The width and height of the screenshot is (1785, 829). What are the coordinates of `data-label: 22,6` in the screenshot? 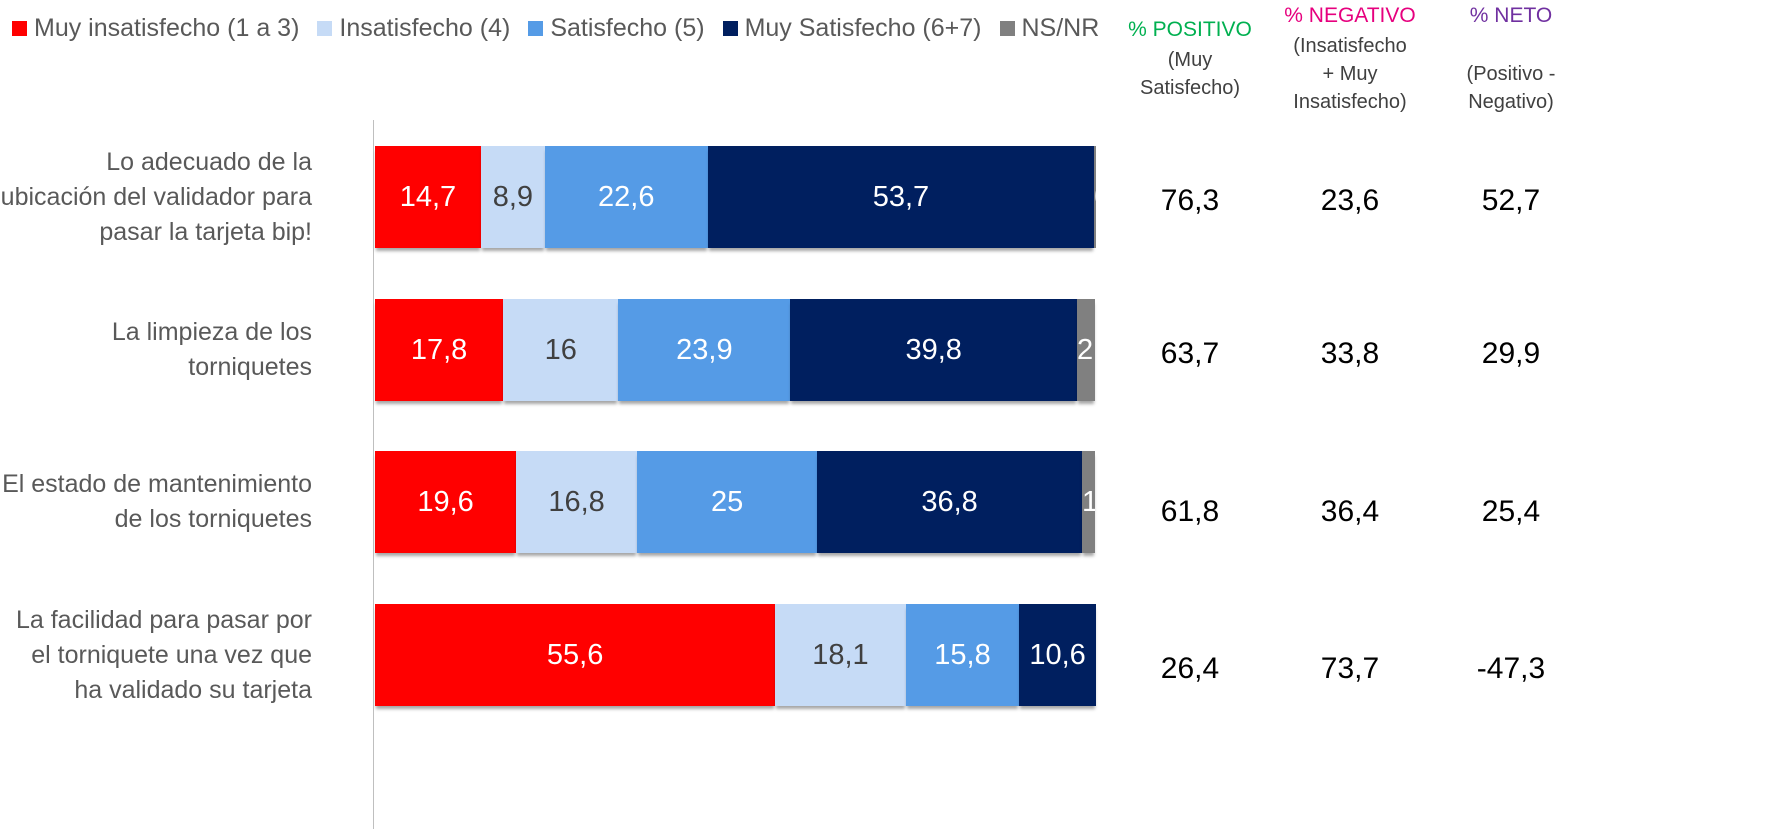 It's located at (626, 196).